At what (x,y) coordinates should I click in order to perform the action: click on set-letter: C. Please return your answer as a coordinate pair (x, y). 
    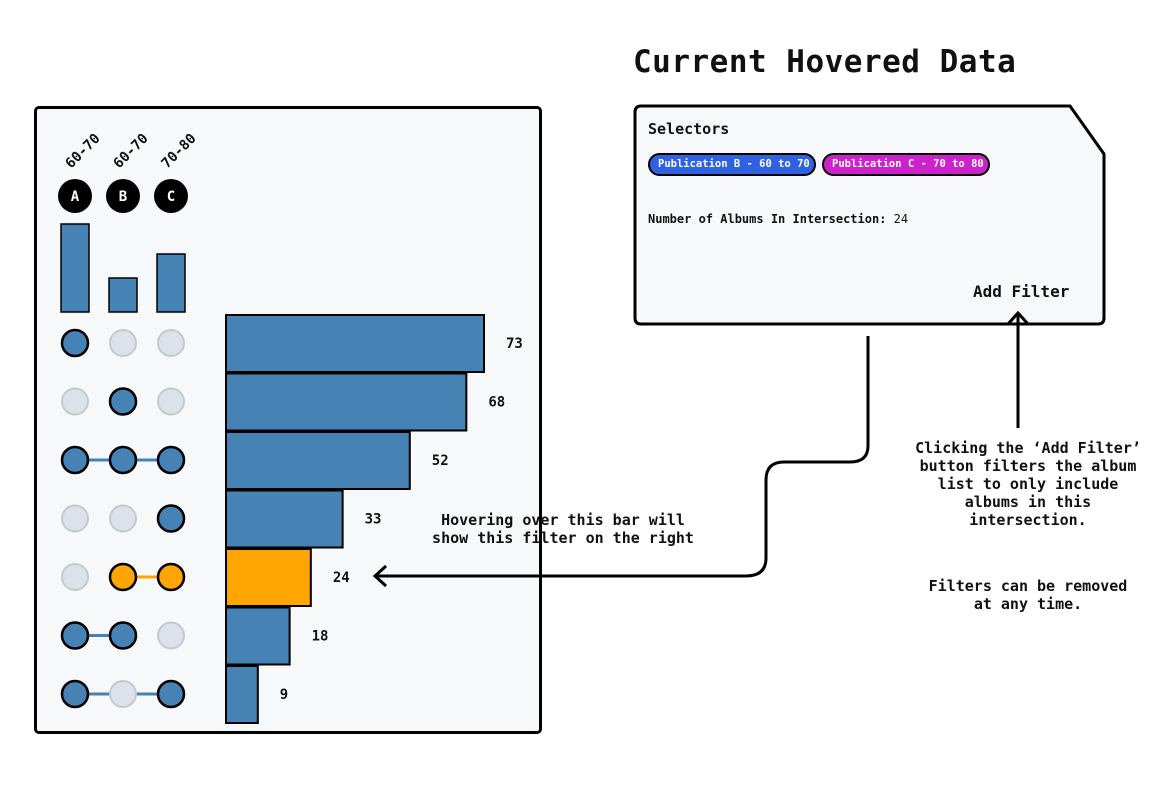
    Looking at the image, I should click on (171, 197).